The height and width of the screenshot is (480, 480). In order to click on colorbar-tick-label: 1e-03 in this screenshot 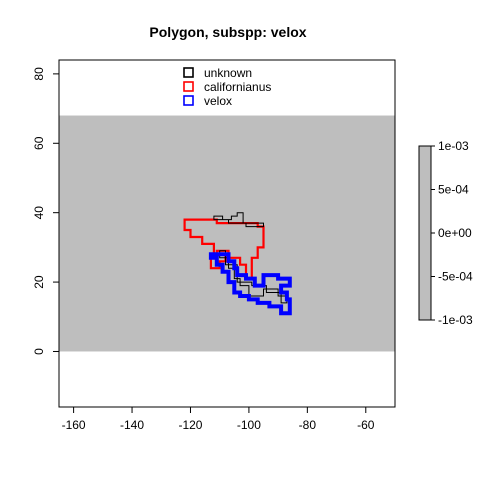, I will do `click(453, 146)`.